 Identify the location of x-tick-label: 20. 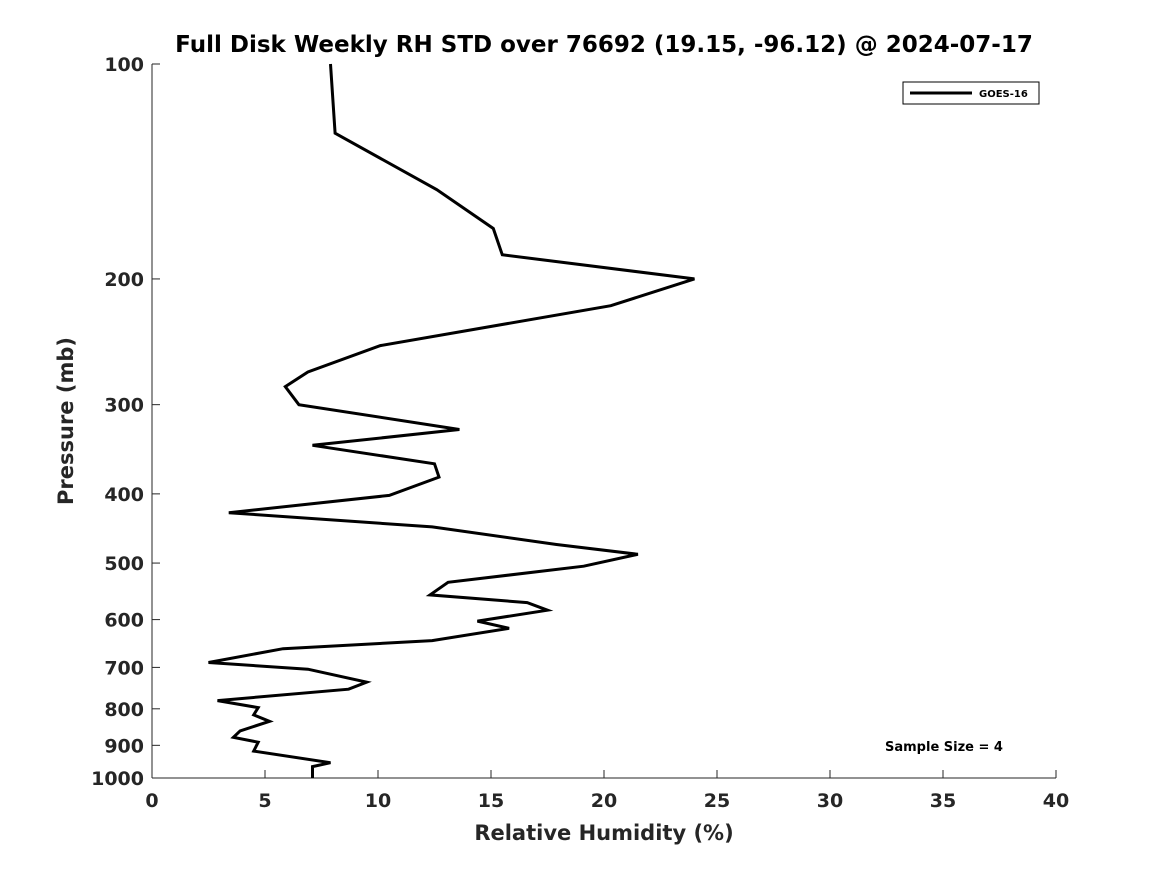
(604, 801).